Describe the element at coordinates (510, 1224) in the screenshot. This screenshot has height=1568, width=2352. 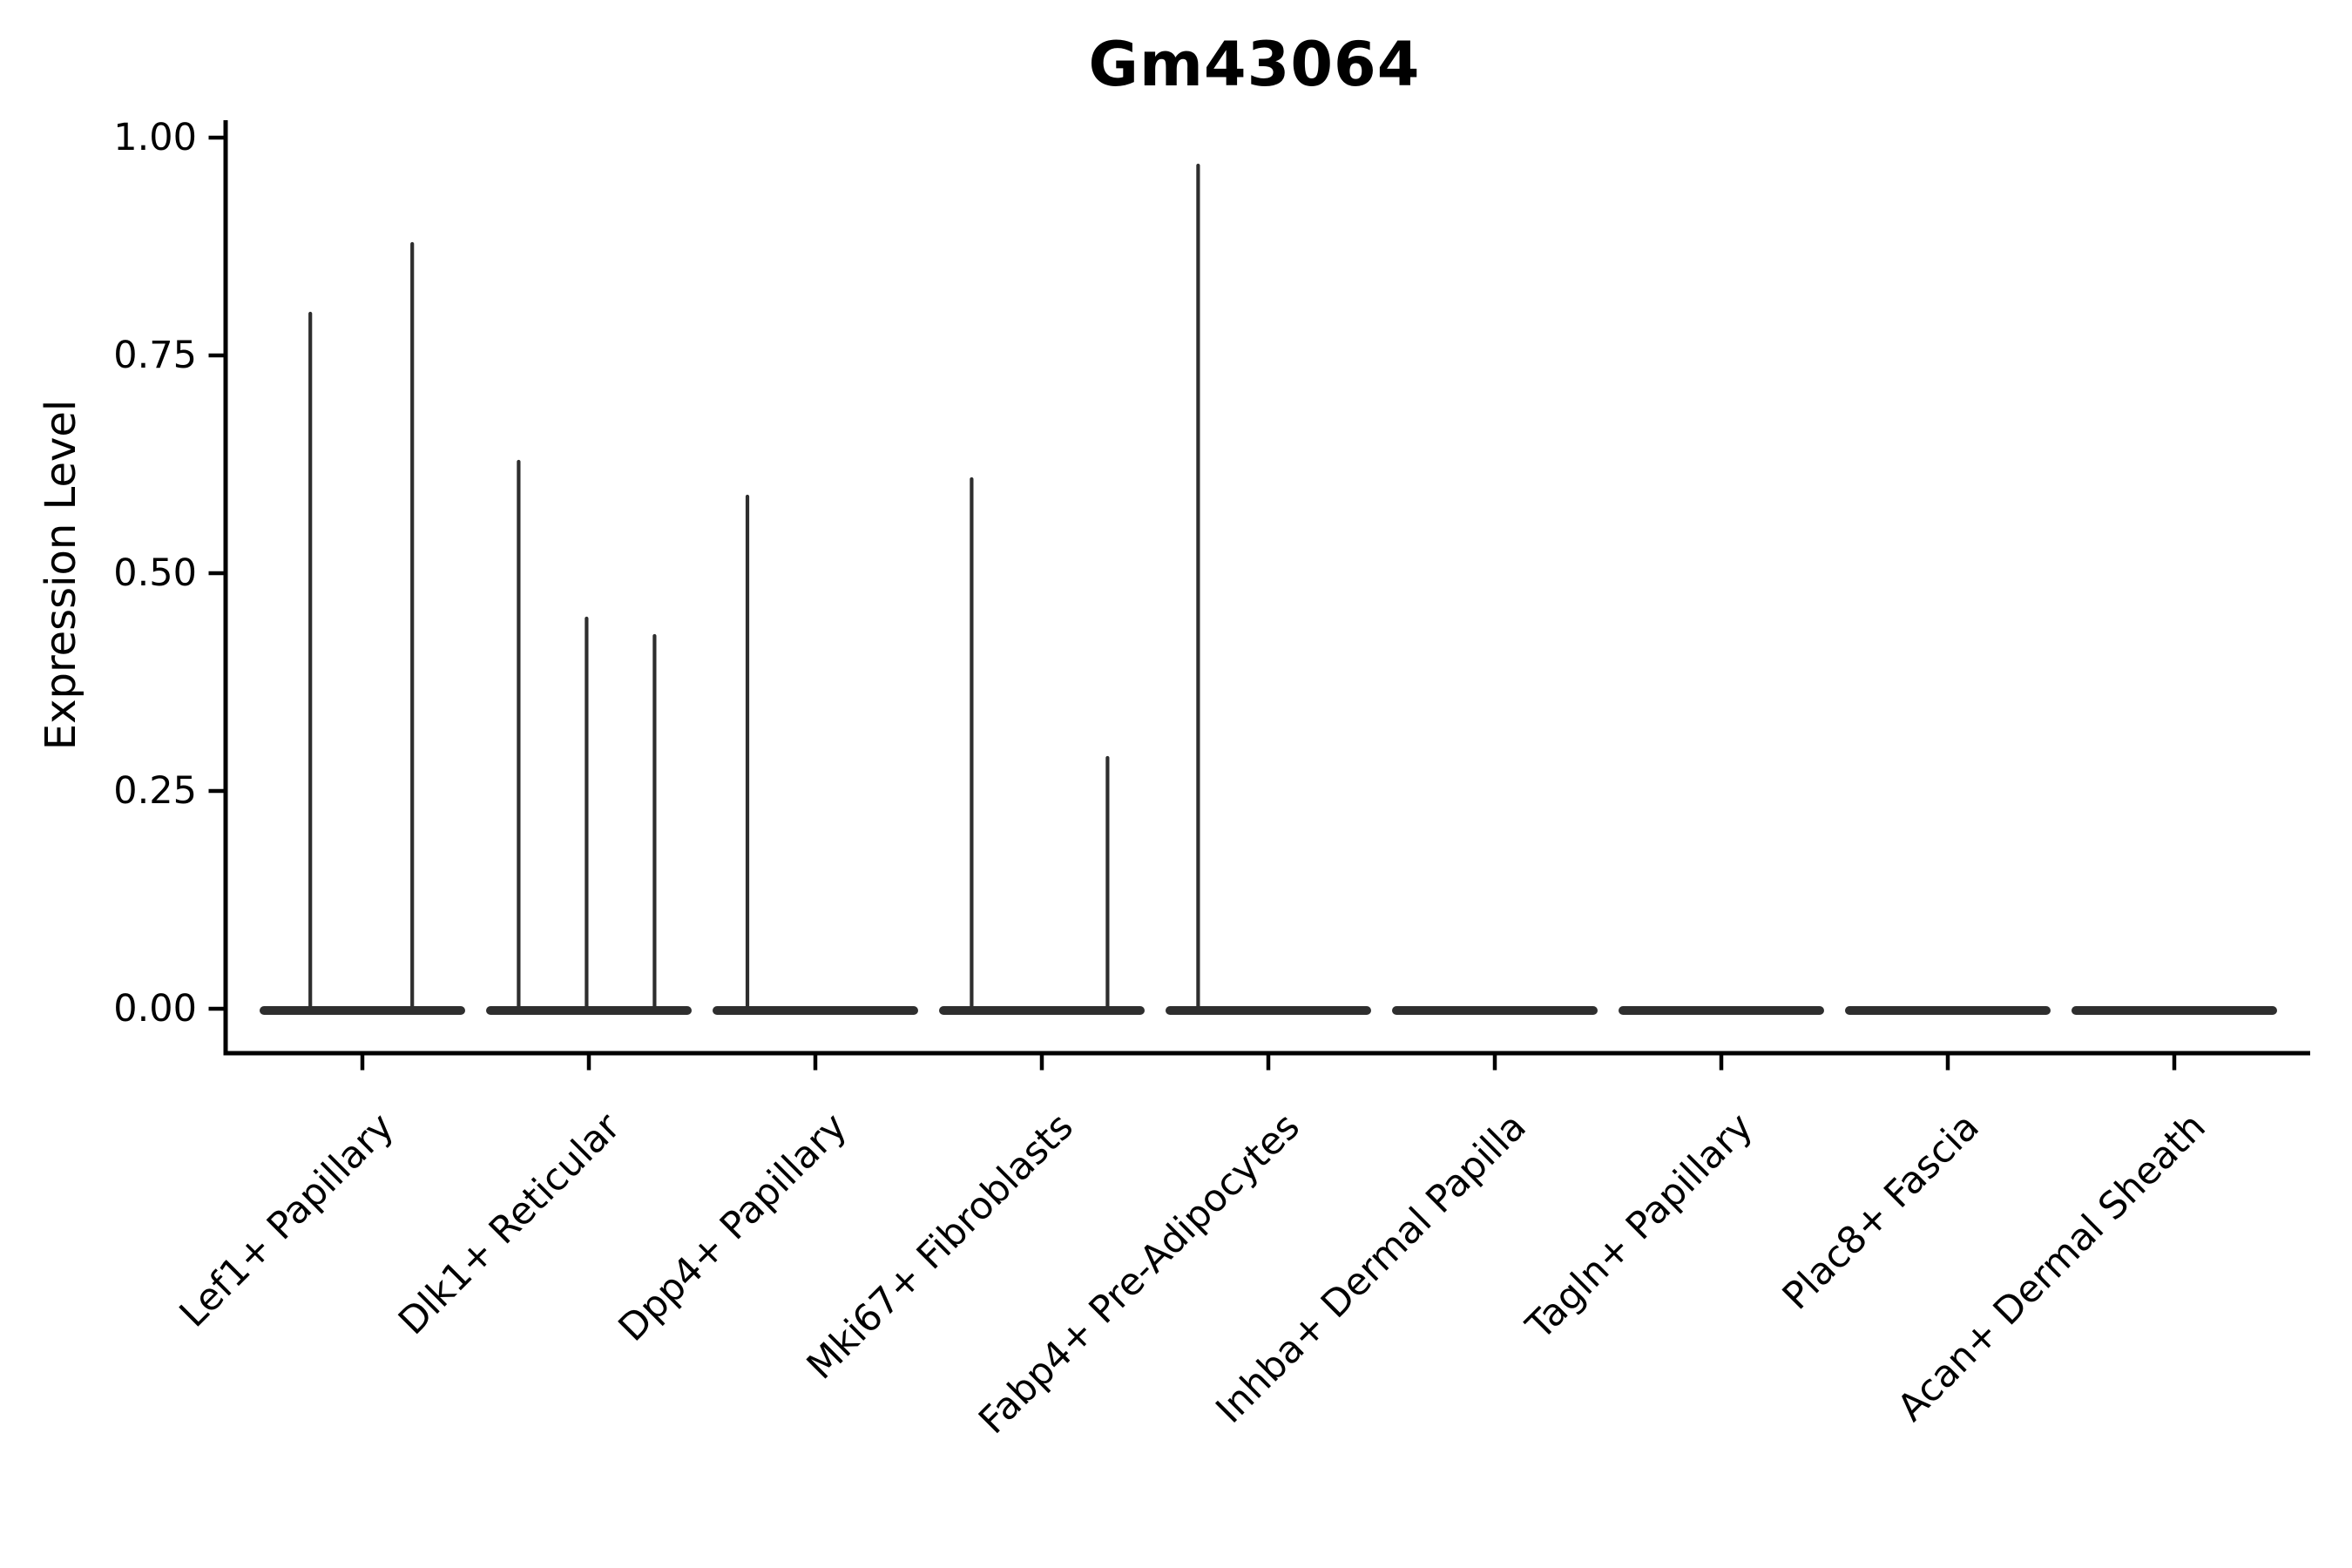
I see `x-tick-label: Dlk1+ Reticular` at that location.